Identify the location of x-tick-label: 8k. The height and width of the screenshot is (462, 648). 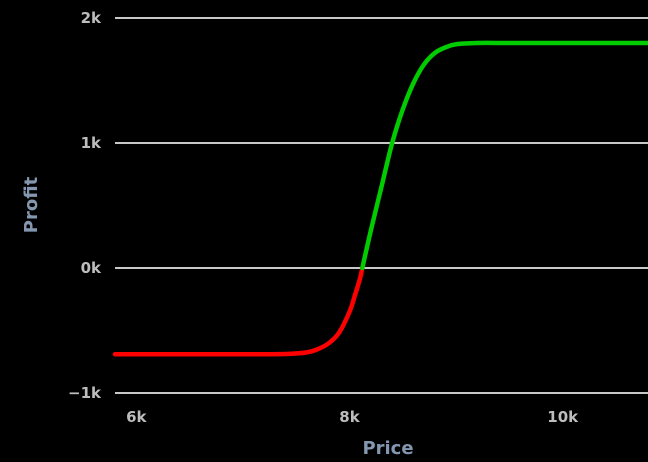
(349, 417).